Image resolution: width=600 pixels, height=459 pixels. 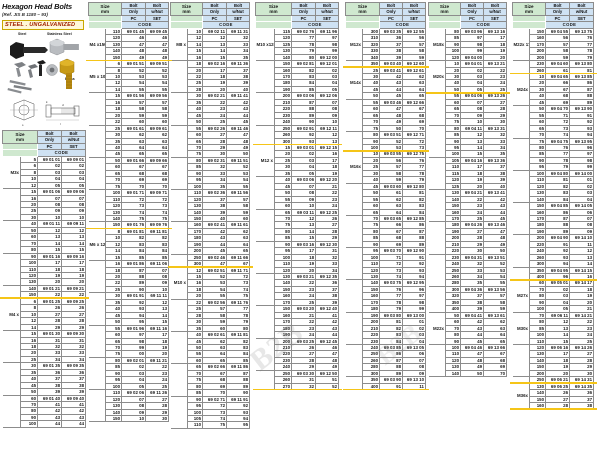 What do you see at coordinates (45, 424) in the screenshot?
I see `table-row: 100 44 44` at bounding box center [45, 424].